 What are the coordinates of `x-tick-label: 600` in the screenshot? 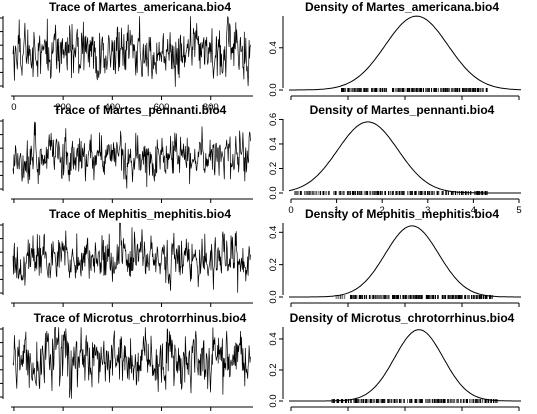 It's located at (162, 107).